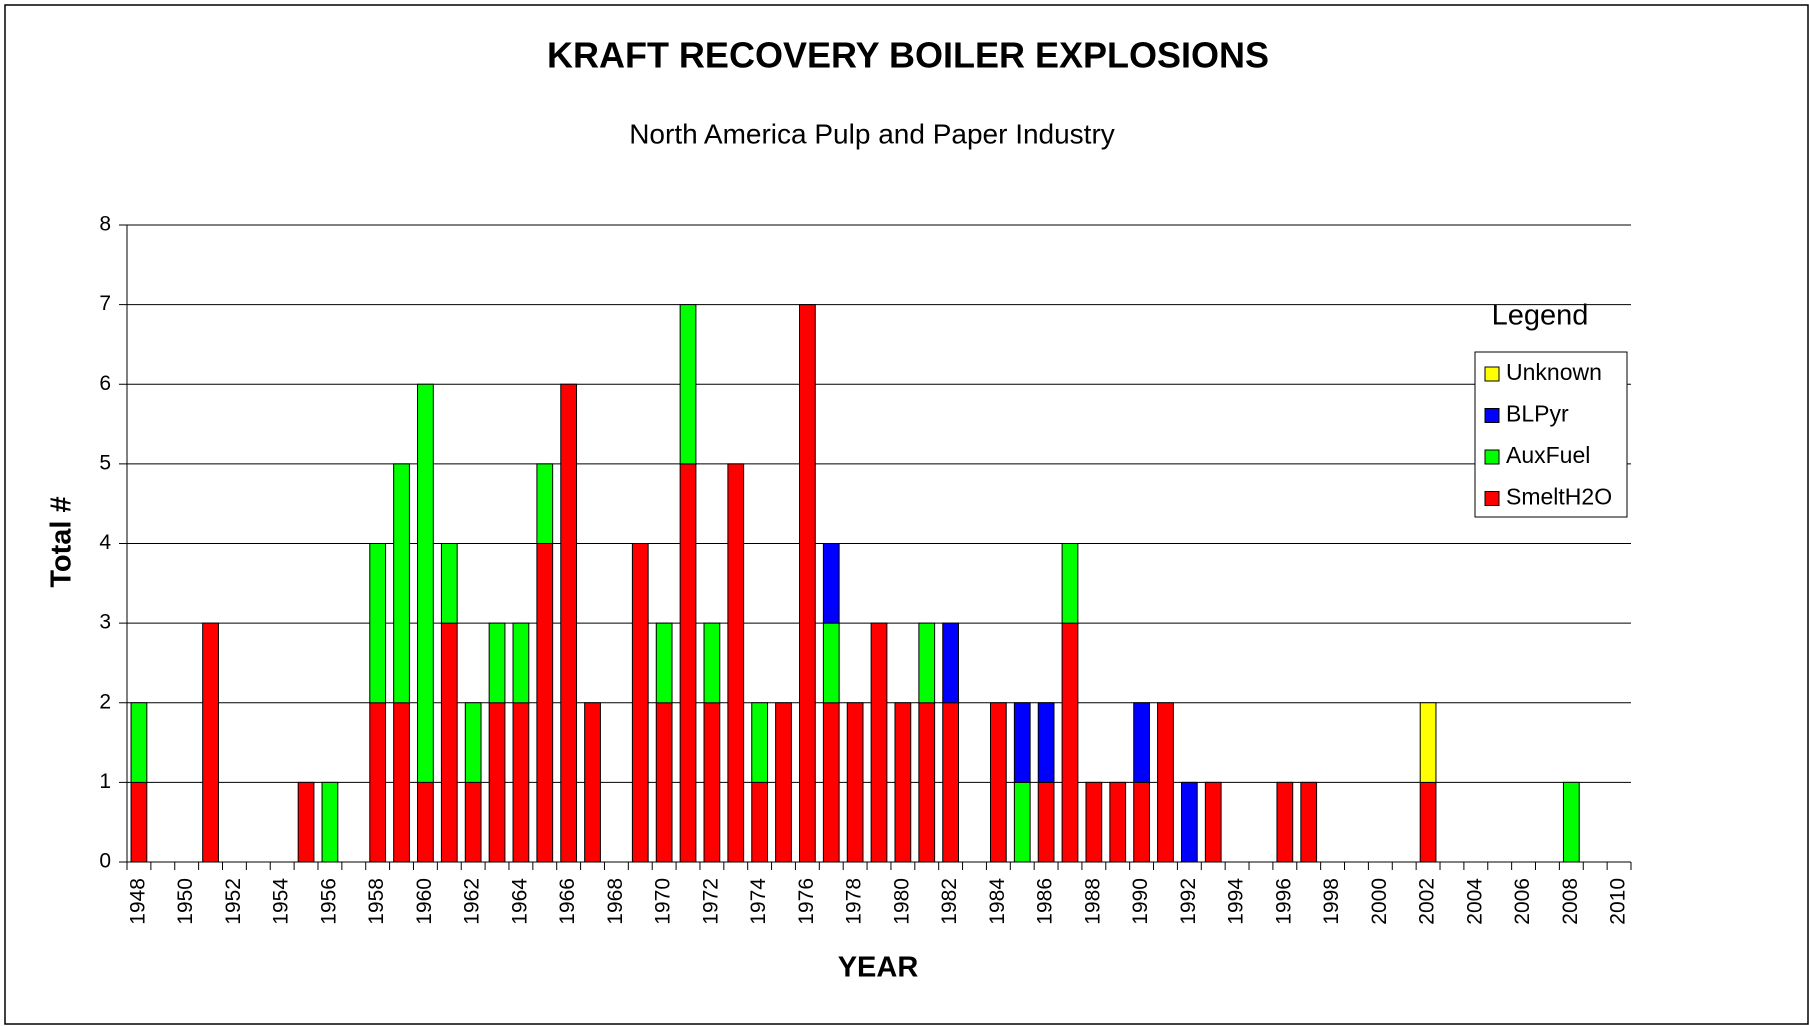 The width and height of the screenshot is (1809, 1026). Describe the element at coordinates (105, 383) in the screenshot. I see `y-tick-label: 6` at that location.